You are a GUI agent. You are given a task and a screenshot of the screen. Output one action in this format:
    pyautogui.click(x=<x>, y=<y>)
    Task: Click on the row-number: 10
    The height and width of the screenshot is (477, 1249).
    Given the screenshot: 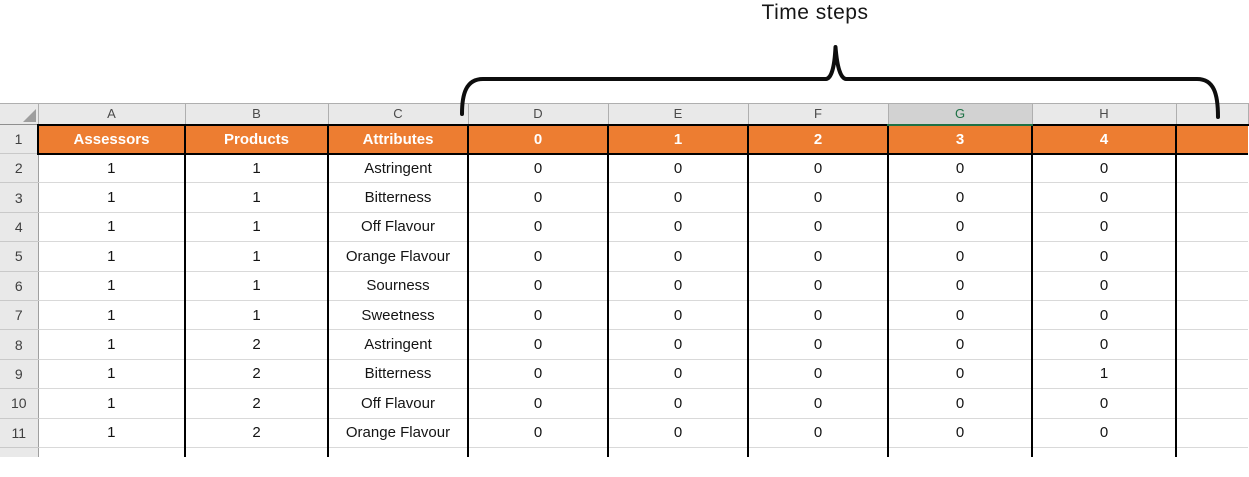 What is the action you would take?
    pyautogui.click(x=19, y=403)
    